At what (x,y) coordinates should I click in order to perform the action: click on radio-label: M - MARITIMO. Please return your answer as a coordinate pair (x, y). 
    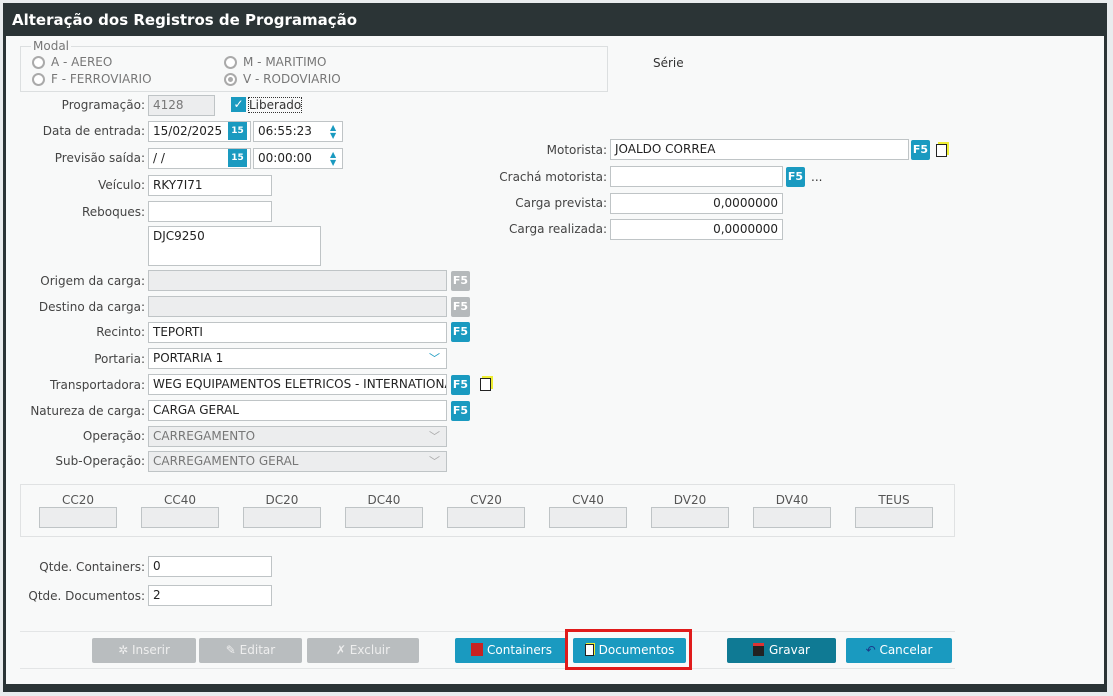
    Looking at the image, I should click on (285, 62).